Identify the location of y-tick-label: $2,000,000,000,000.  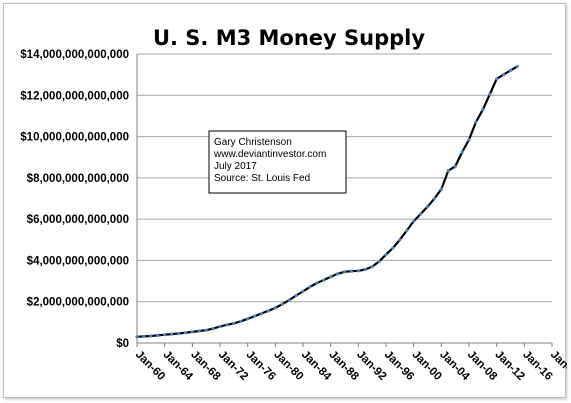
(78, 303).